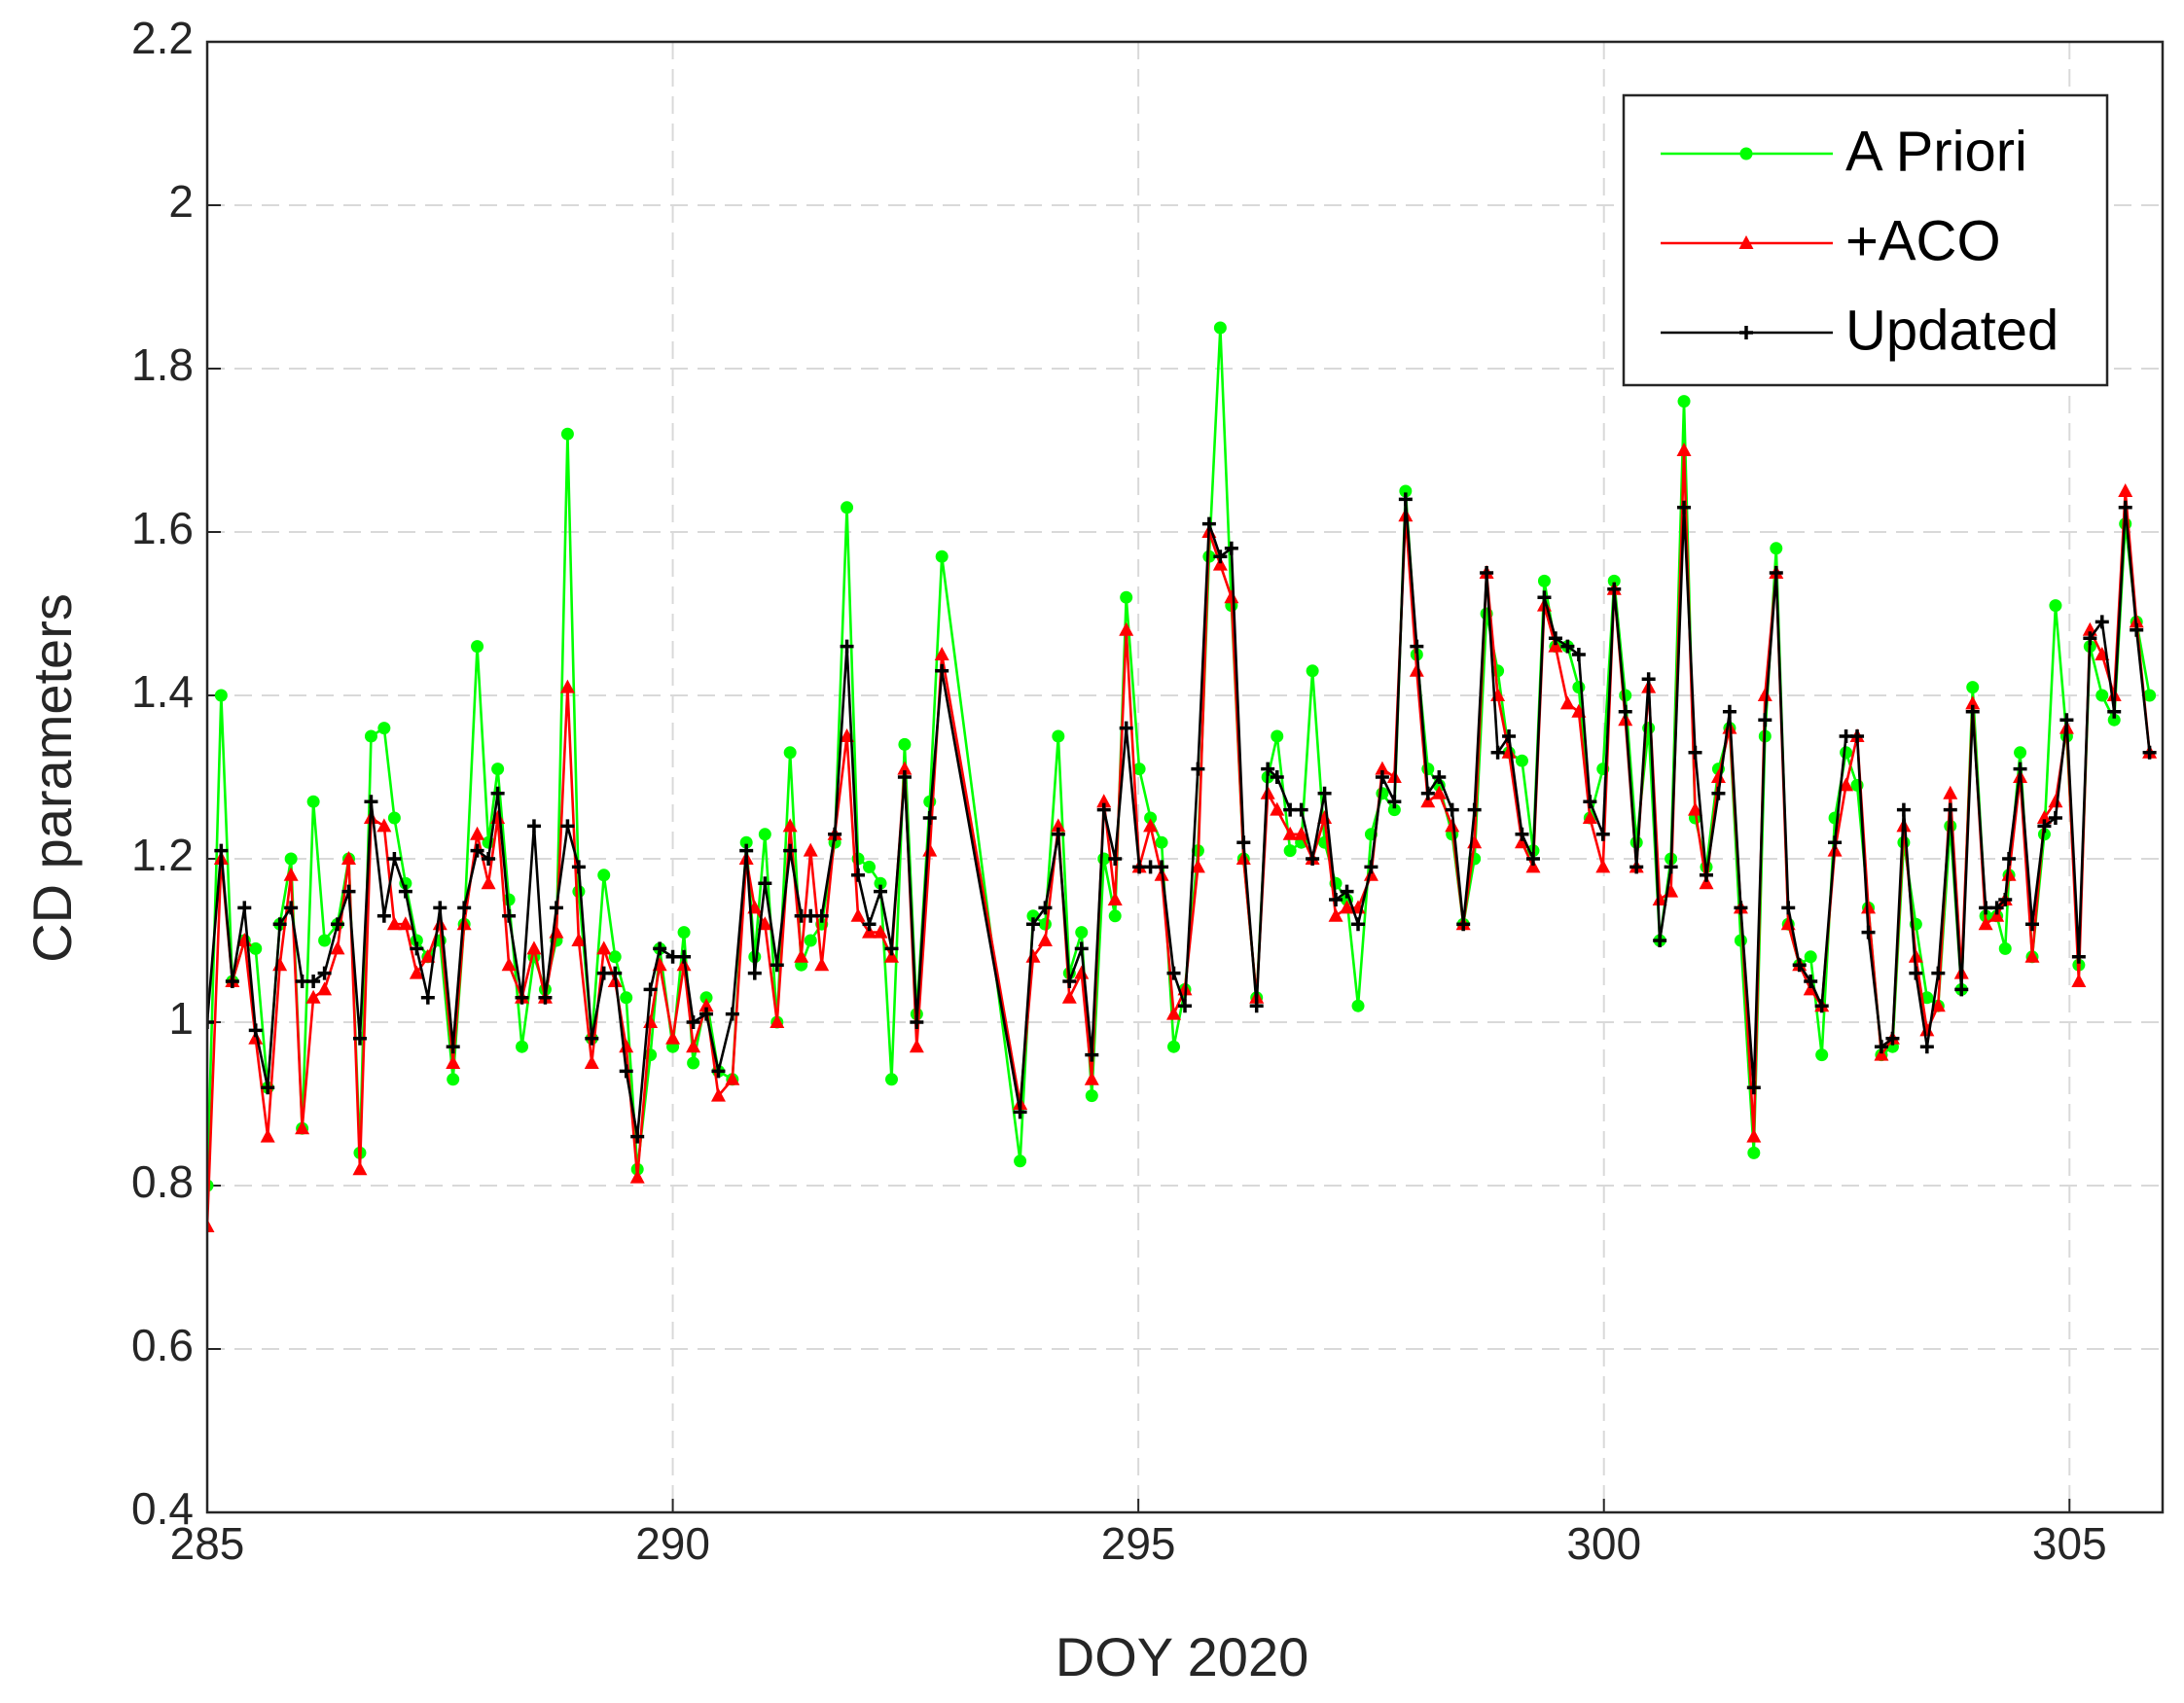 This screenshot has height=1703, width=2184. I want to click on y-axis-label: CD parameters, so click(52, 778).